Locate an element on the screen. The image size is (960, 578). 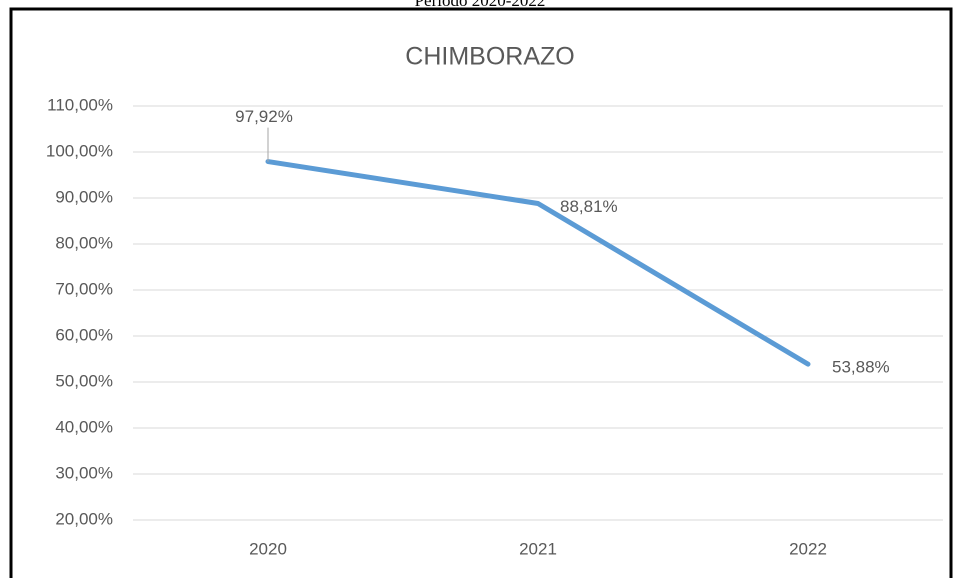
y-tick-label: 110,00% is located at coordinates (80, 104).